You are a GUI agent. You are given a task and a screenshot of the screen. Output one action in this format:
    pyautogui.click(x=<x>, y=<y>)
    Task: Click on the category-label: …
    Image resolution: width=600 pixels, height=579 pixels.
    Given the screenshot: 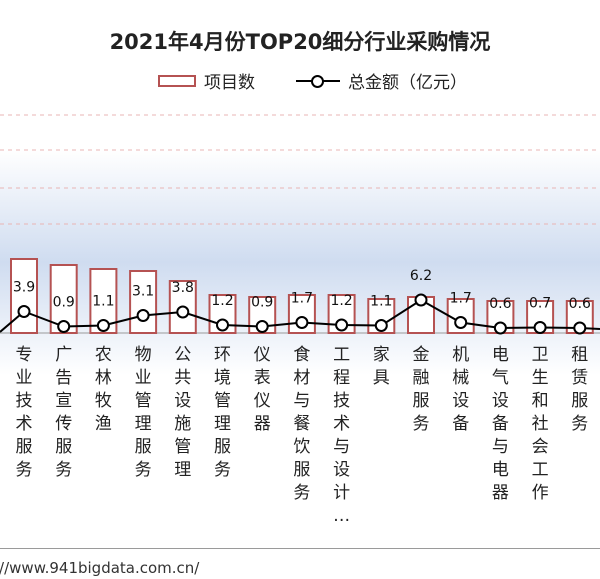 What is the action you would take?
    pyautogui.click(x=341, y=516)
    